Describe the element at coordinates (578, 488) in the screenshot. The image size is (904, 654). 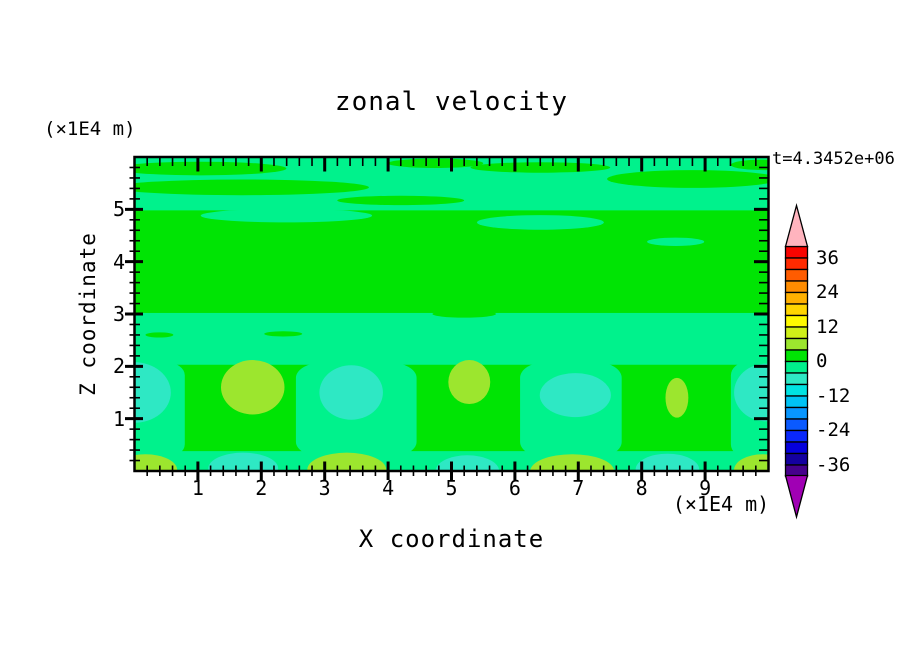
I see `x-tick-label: 7` at that location.